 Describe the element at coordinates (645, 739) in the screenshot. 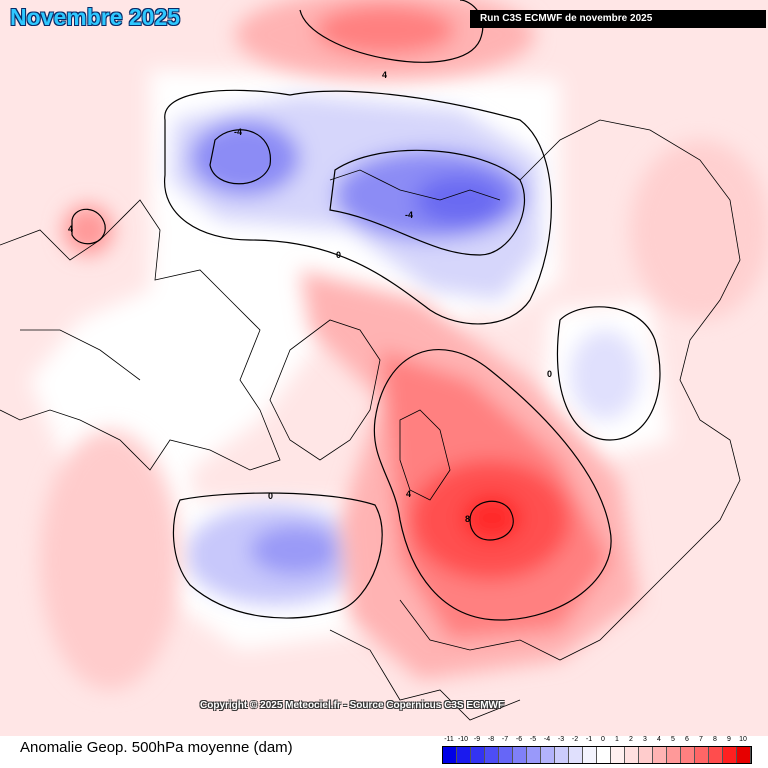

I see `color-scale-tick-label: 3` at that location.